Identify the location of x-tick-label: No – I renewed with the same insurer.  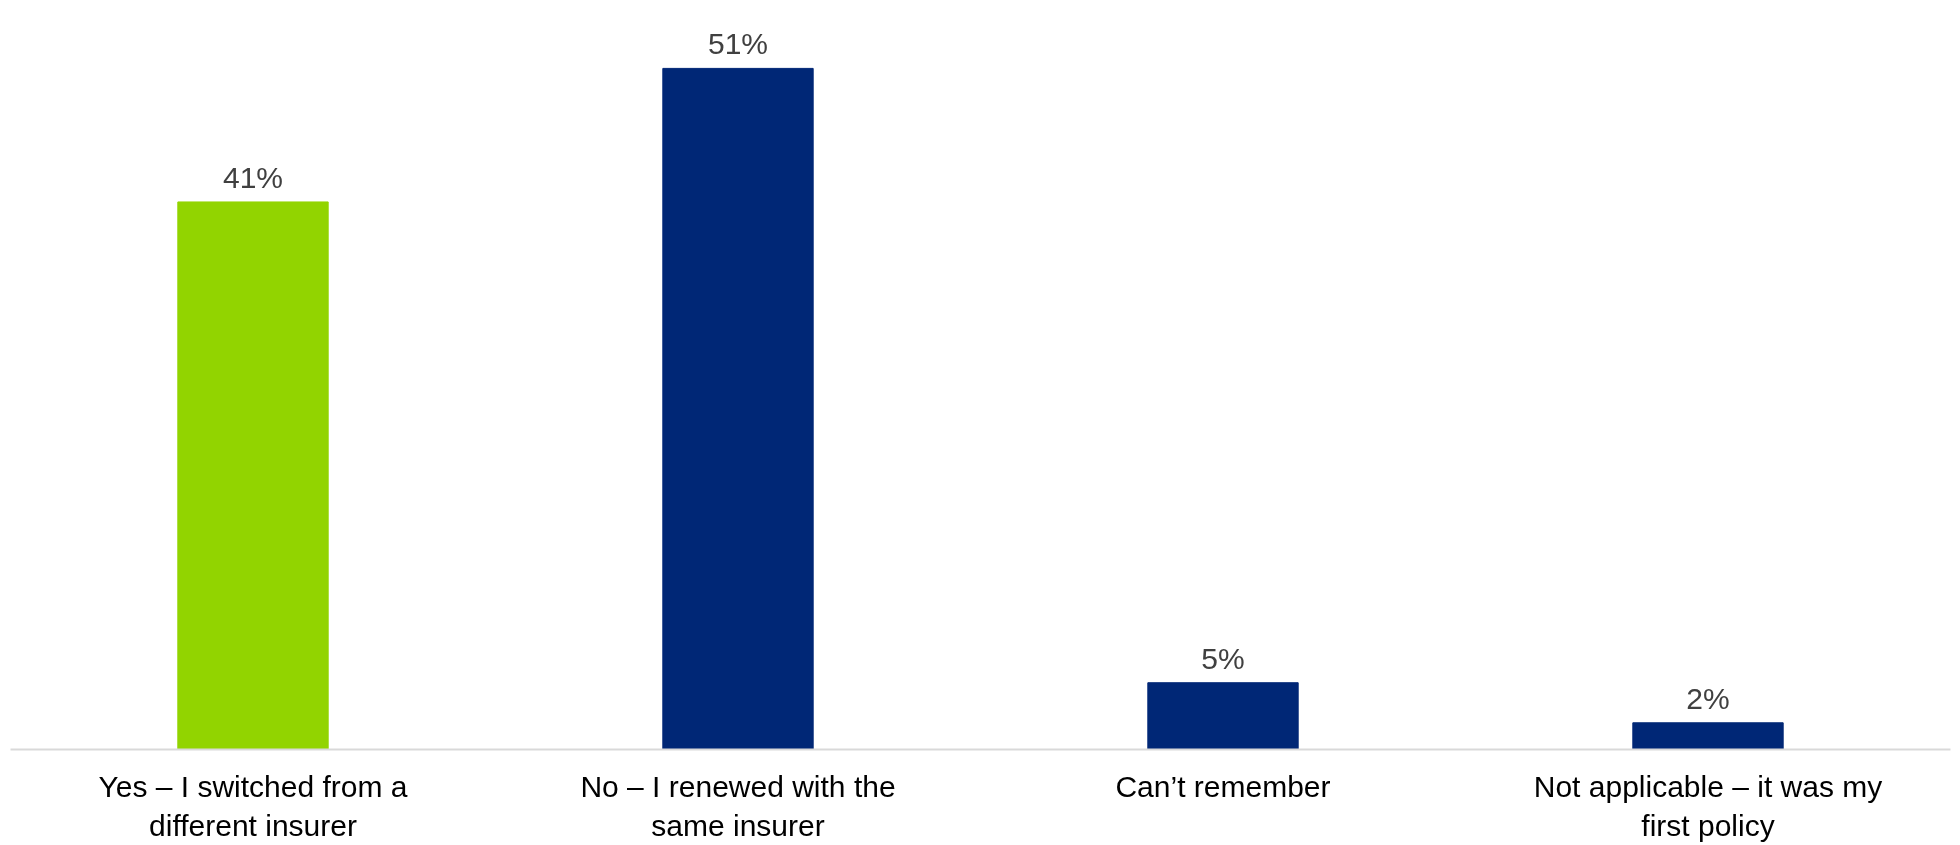
(738, 806).